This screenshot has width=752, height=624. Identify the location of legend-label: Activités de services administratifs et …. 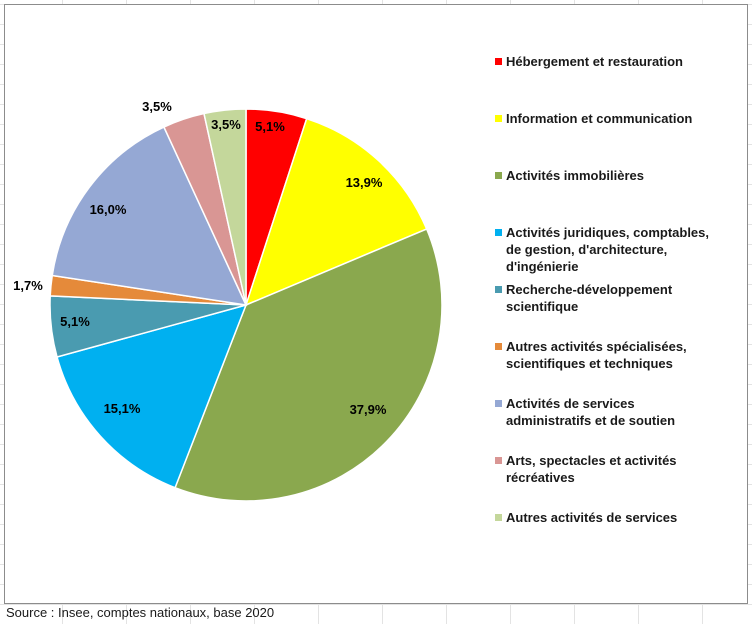
(591, 412).